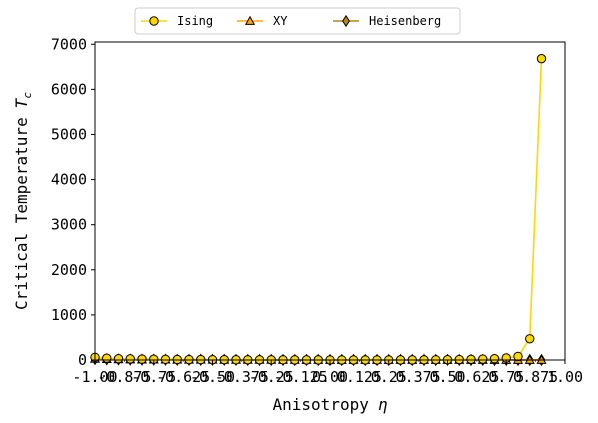 This screenshot has height=423, width=598. Describe the element at coordinates (27, 95) in the screenshot. I see `y-axis-label-subscript: c` at that location.